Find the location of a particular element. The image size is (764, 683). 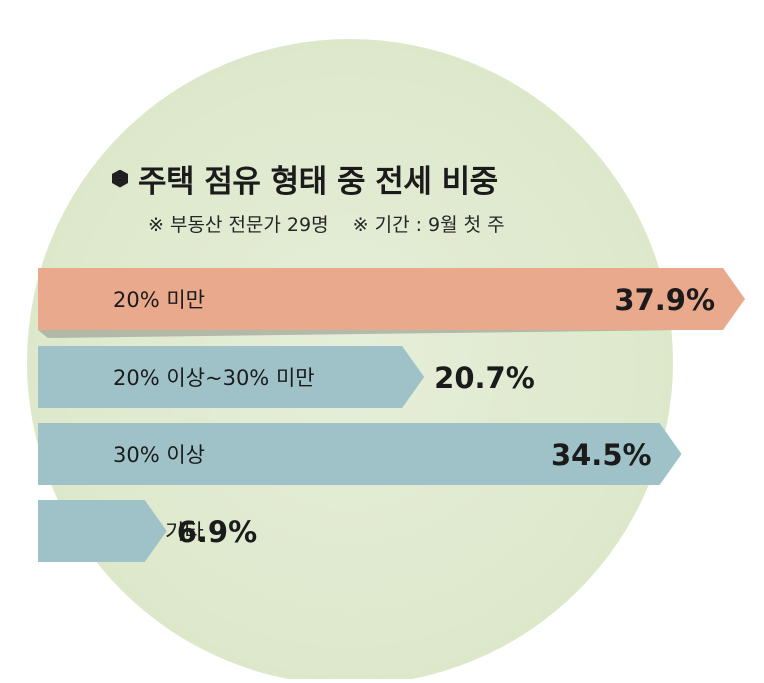

title-row: 주택 점유 형태 중 전세 비중 is located at coordinates (305, 178).